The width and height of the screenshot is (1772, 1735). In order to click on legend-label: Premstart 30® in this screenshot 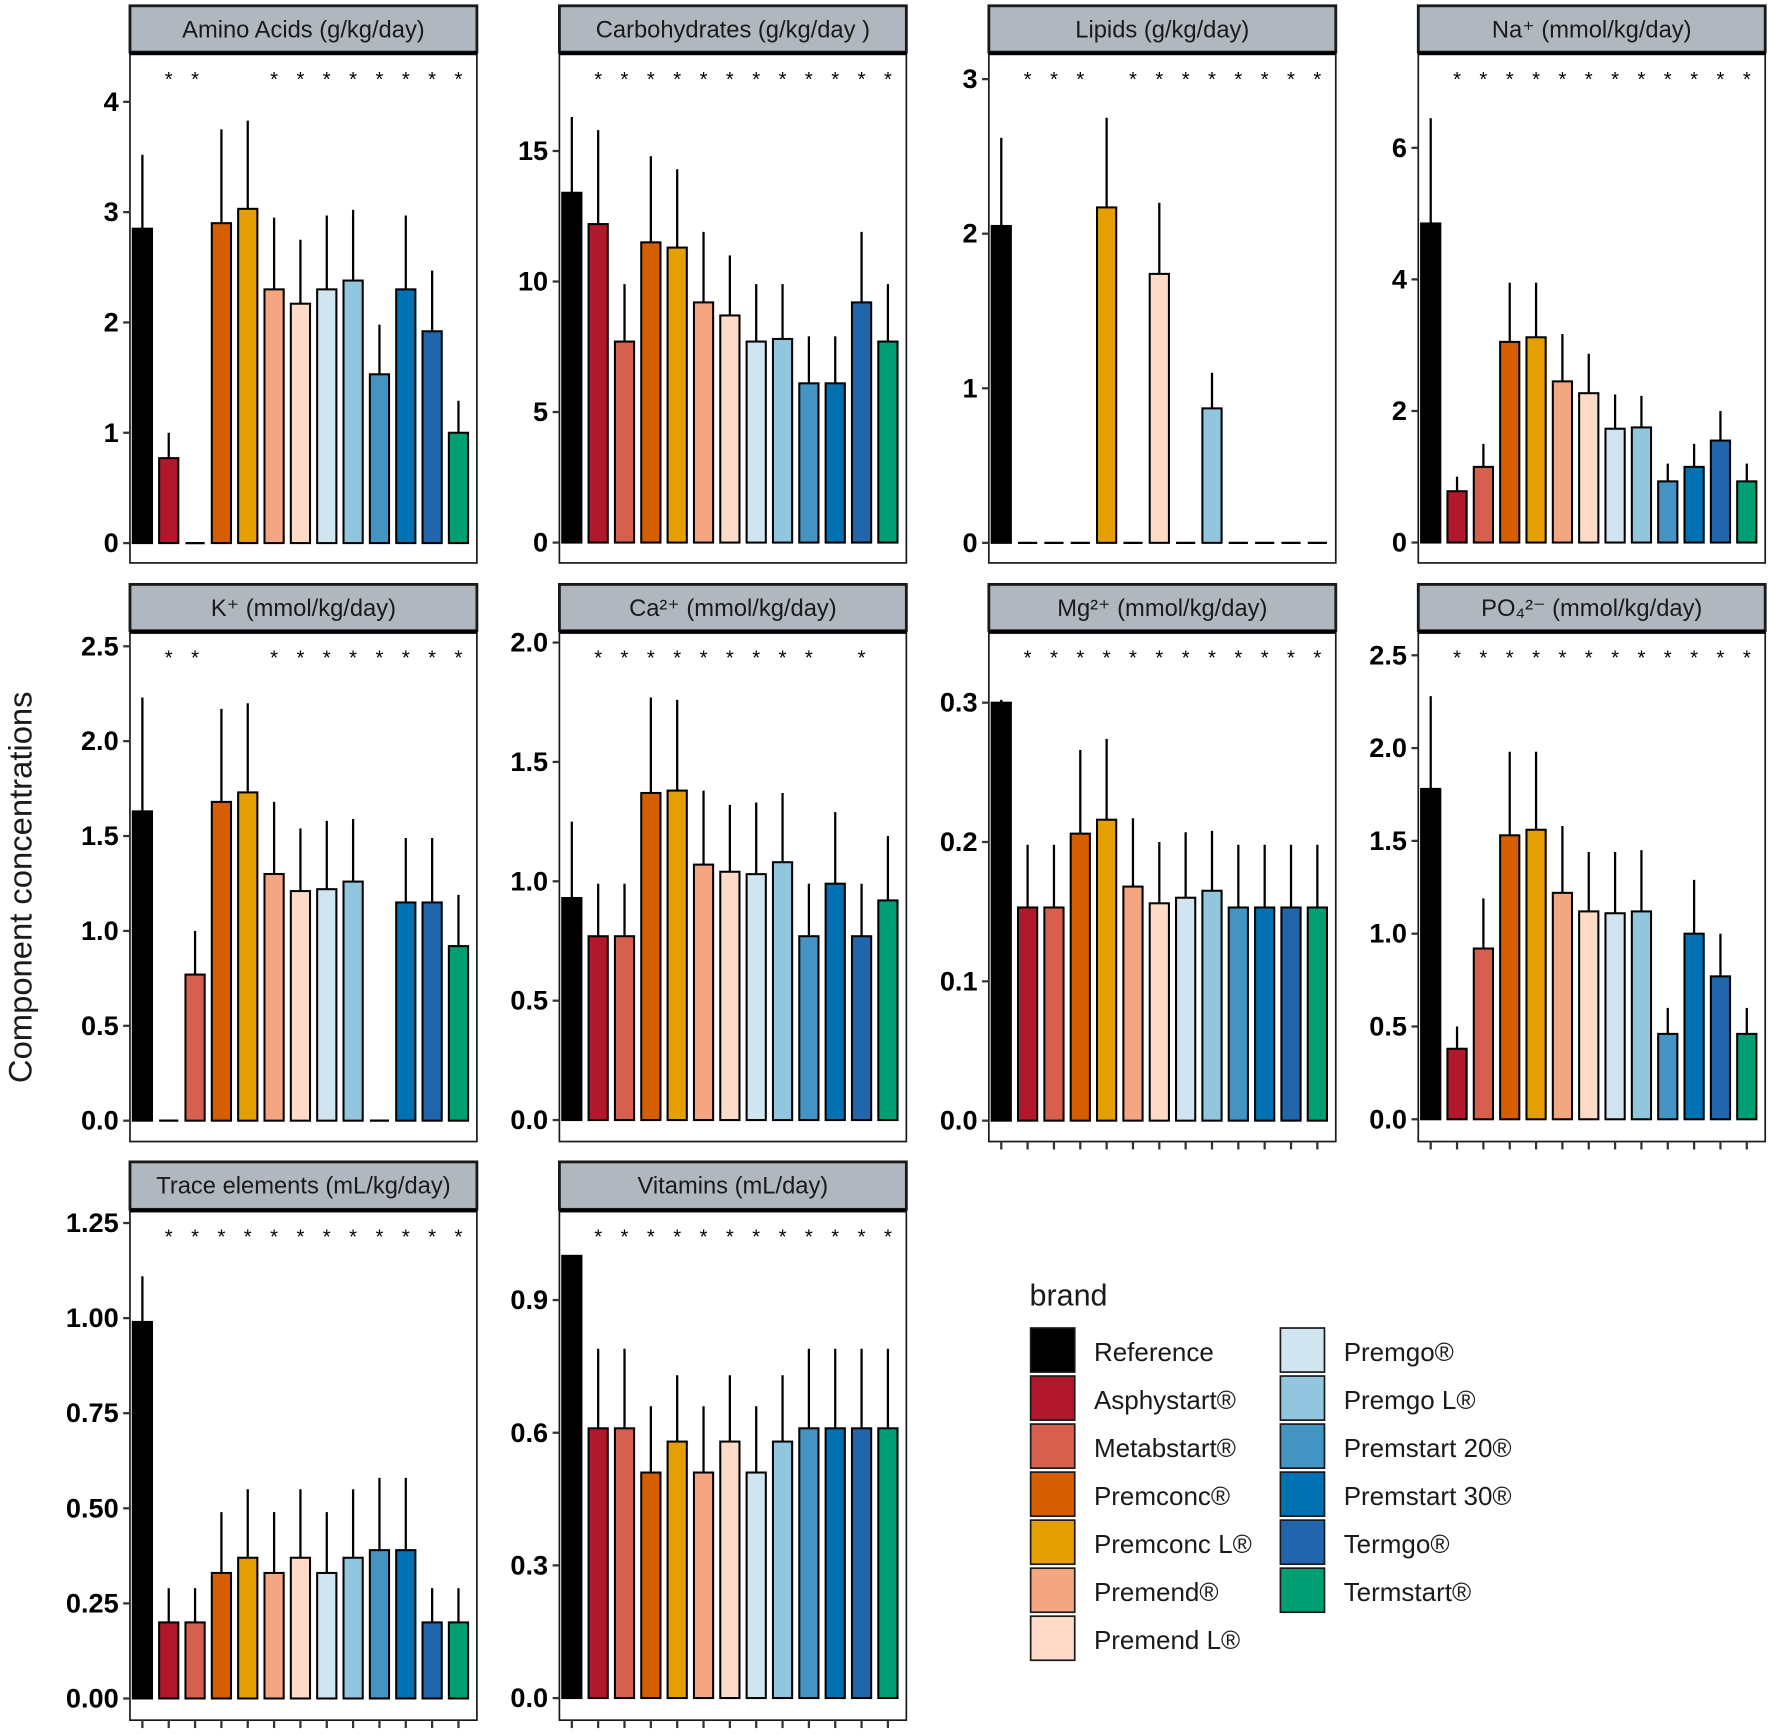, I will do `click(1428, 1496)`.